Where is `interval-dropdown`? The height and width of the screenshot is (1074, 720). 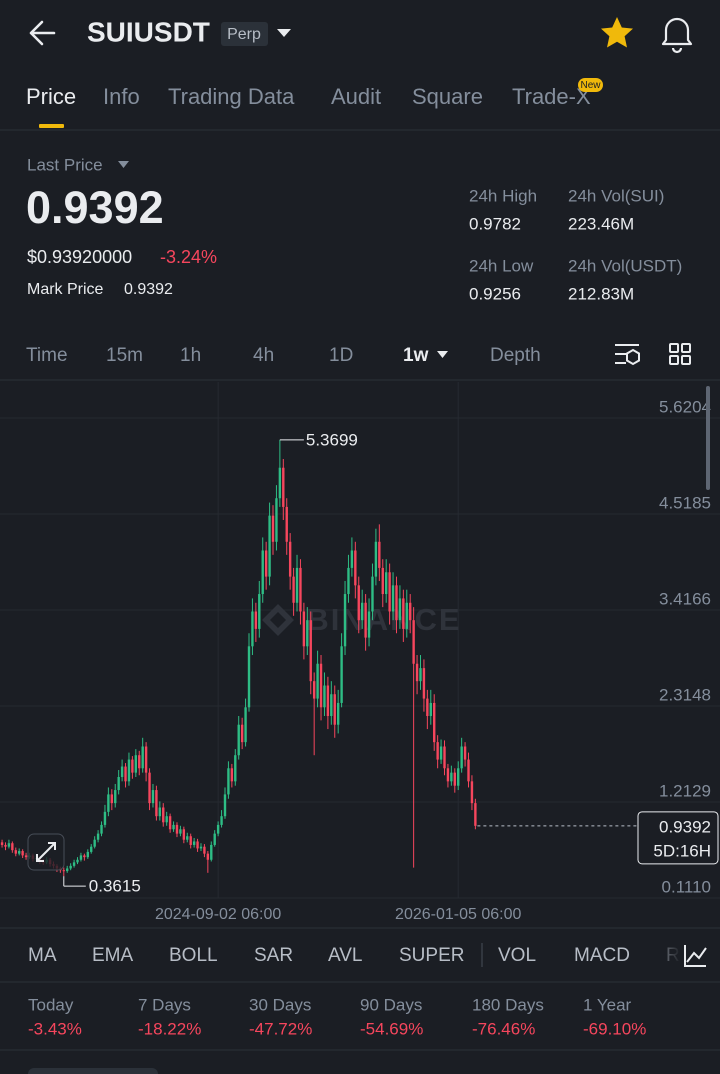
interval-dropdown is located at coordinates (442, 354).